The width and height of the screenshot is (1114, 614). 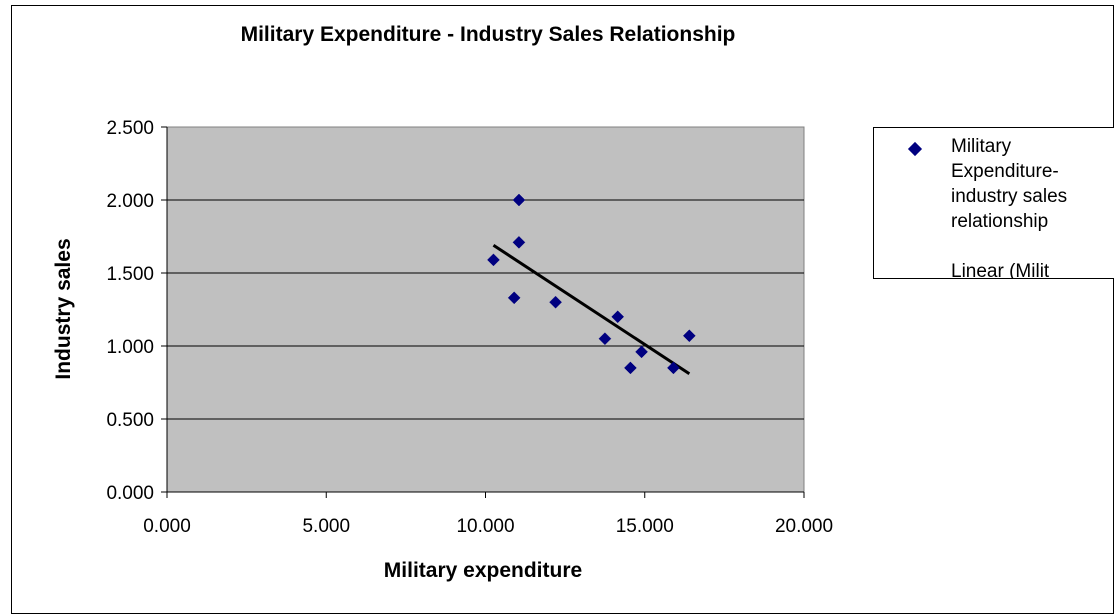 What do you see at coordinates (130, 420) in the screenshot?
I see `y-tick-label: 0.500` at bounding box center [130, 420].